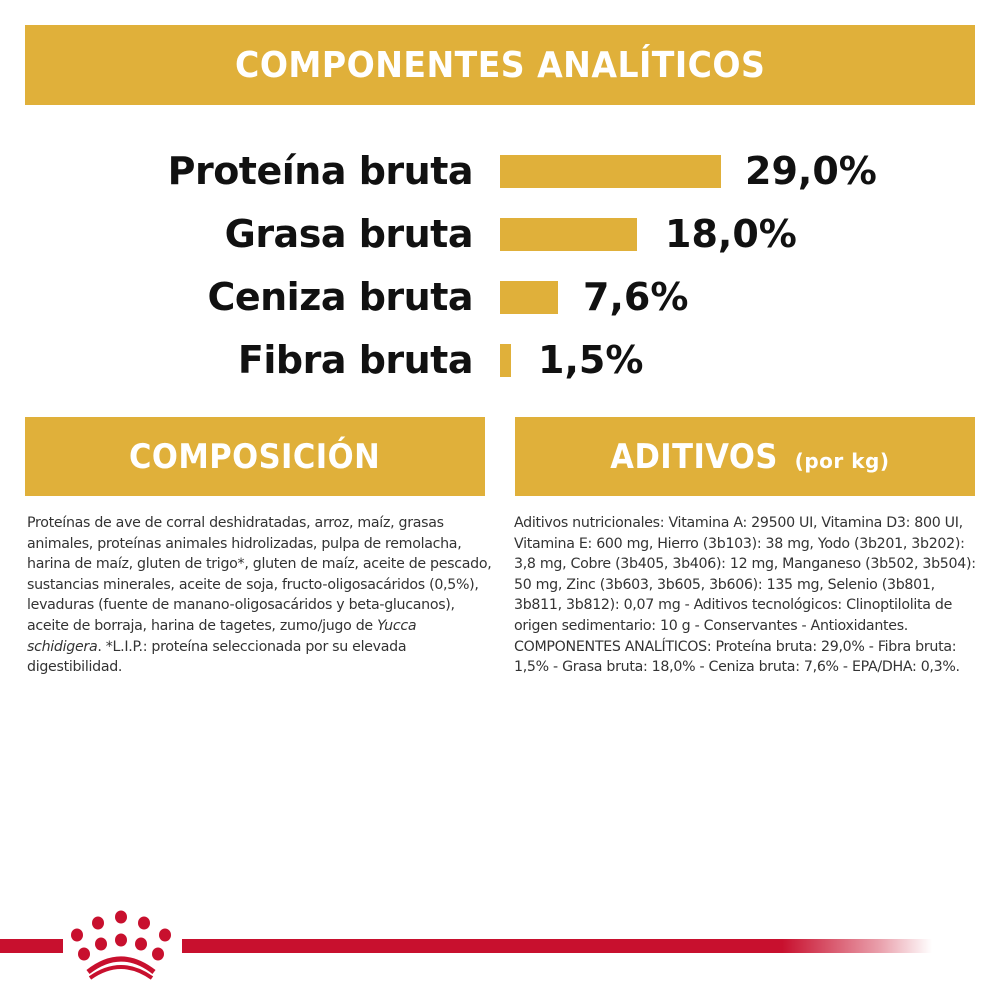  What do you see at coordinates (842, 460) in the screenshot?
I see `additives-title-suffix: (por kg)` at bounding box center [842, 460].